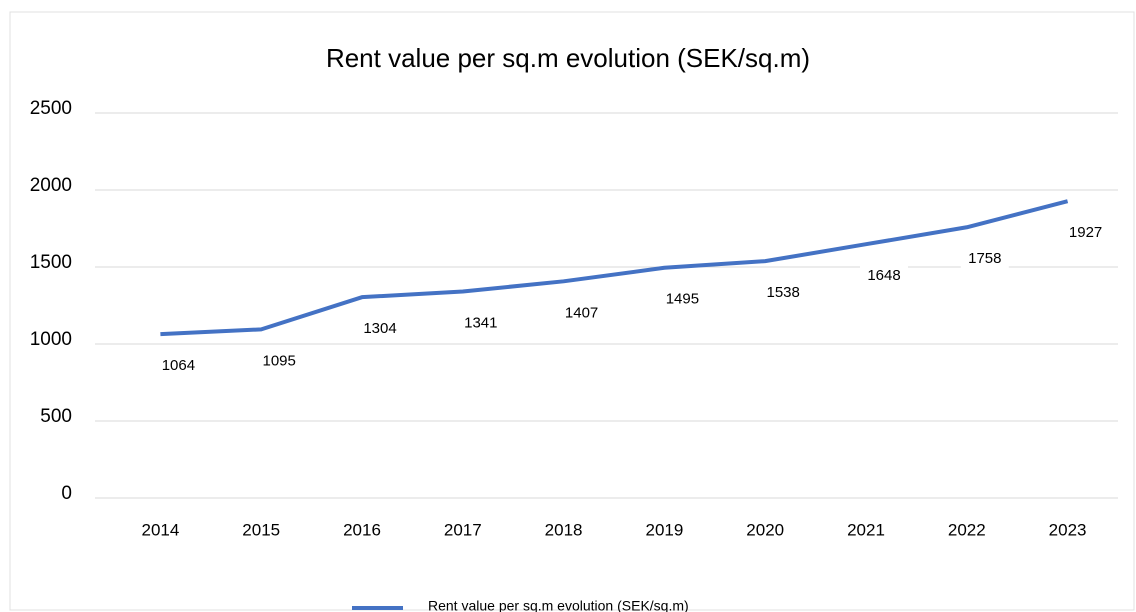  What do you see at coordinates (56, 416) in the screenshot?
I see `y-tick-label: 500` at bounding box center [56, 416].